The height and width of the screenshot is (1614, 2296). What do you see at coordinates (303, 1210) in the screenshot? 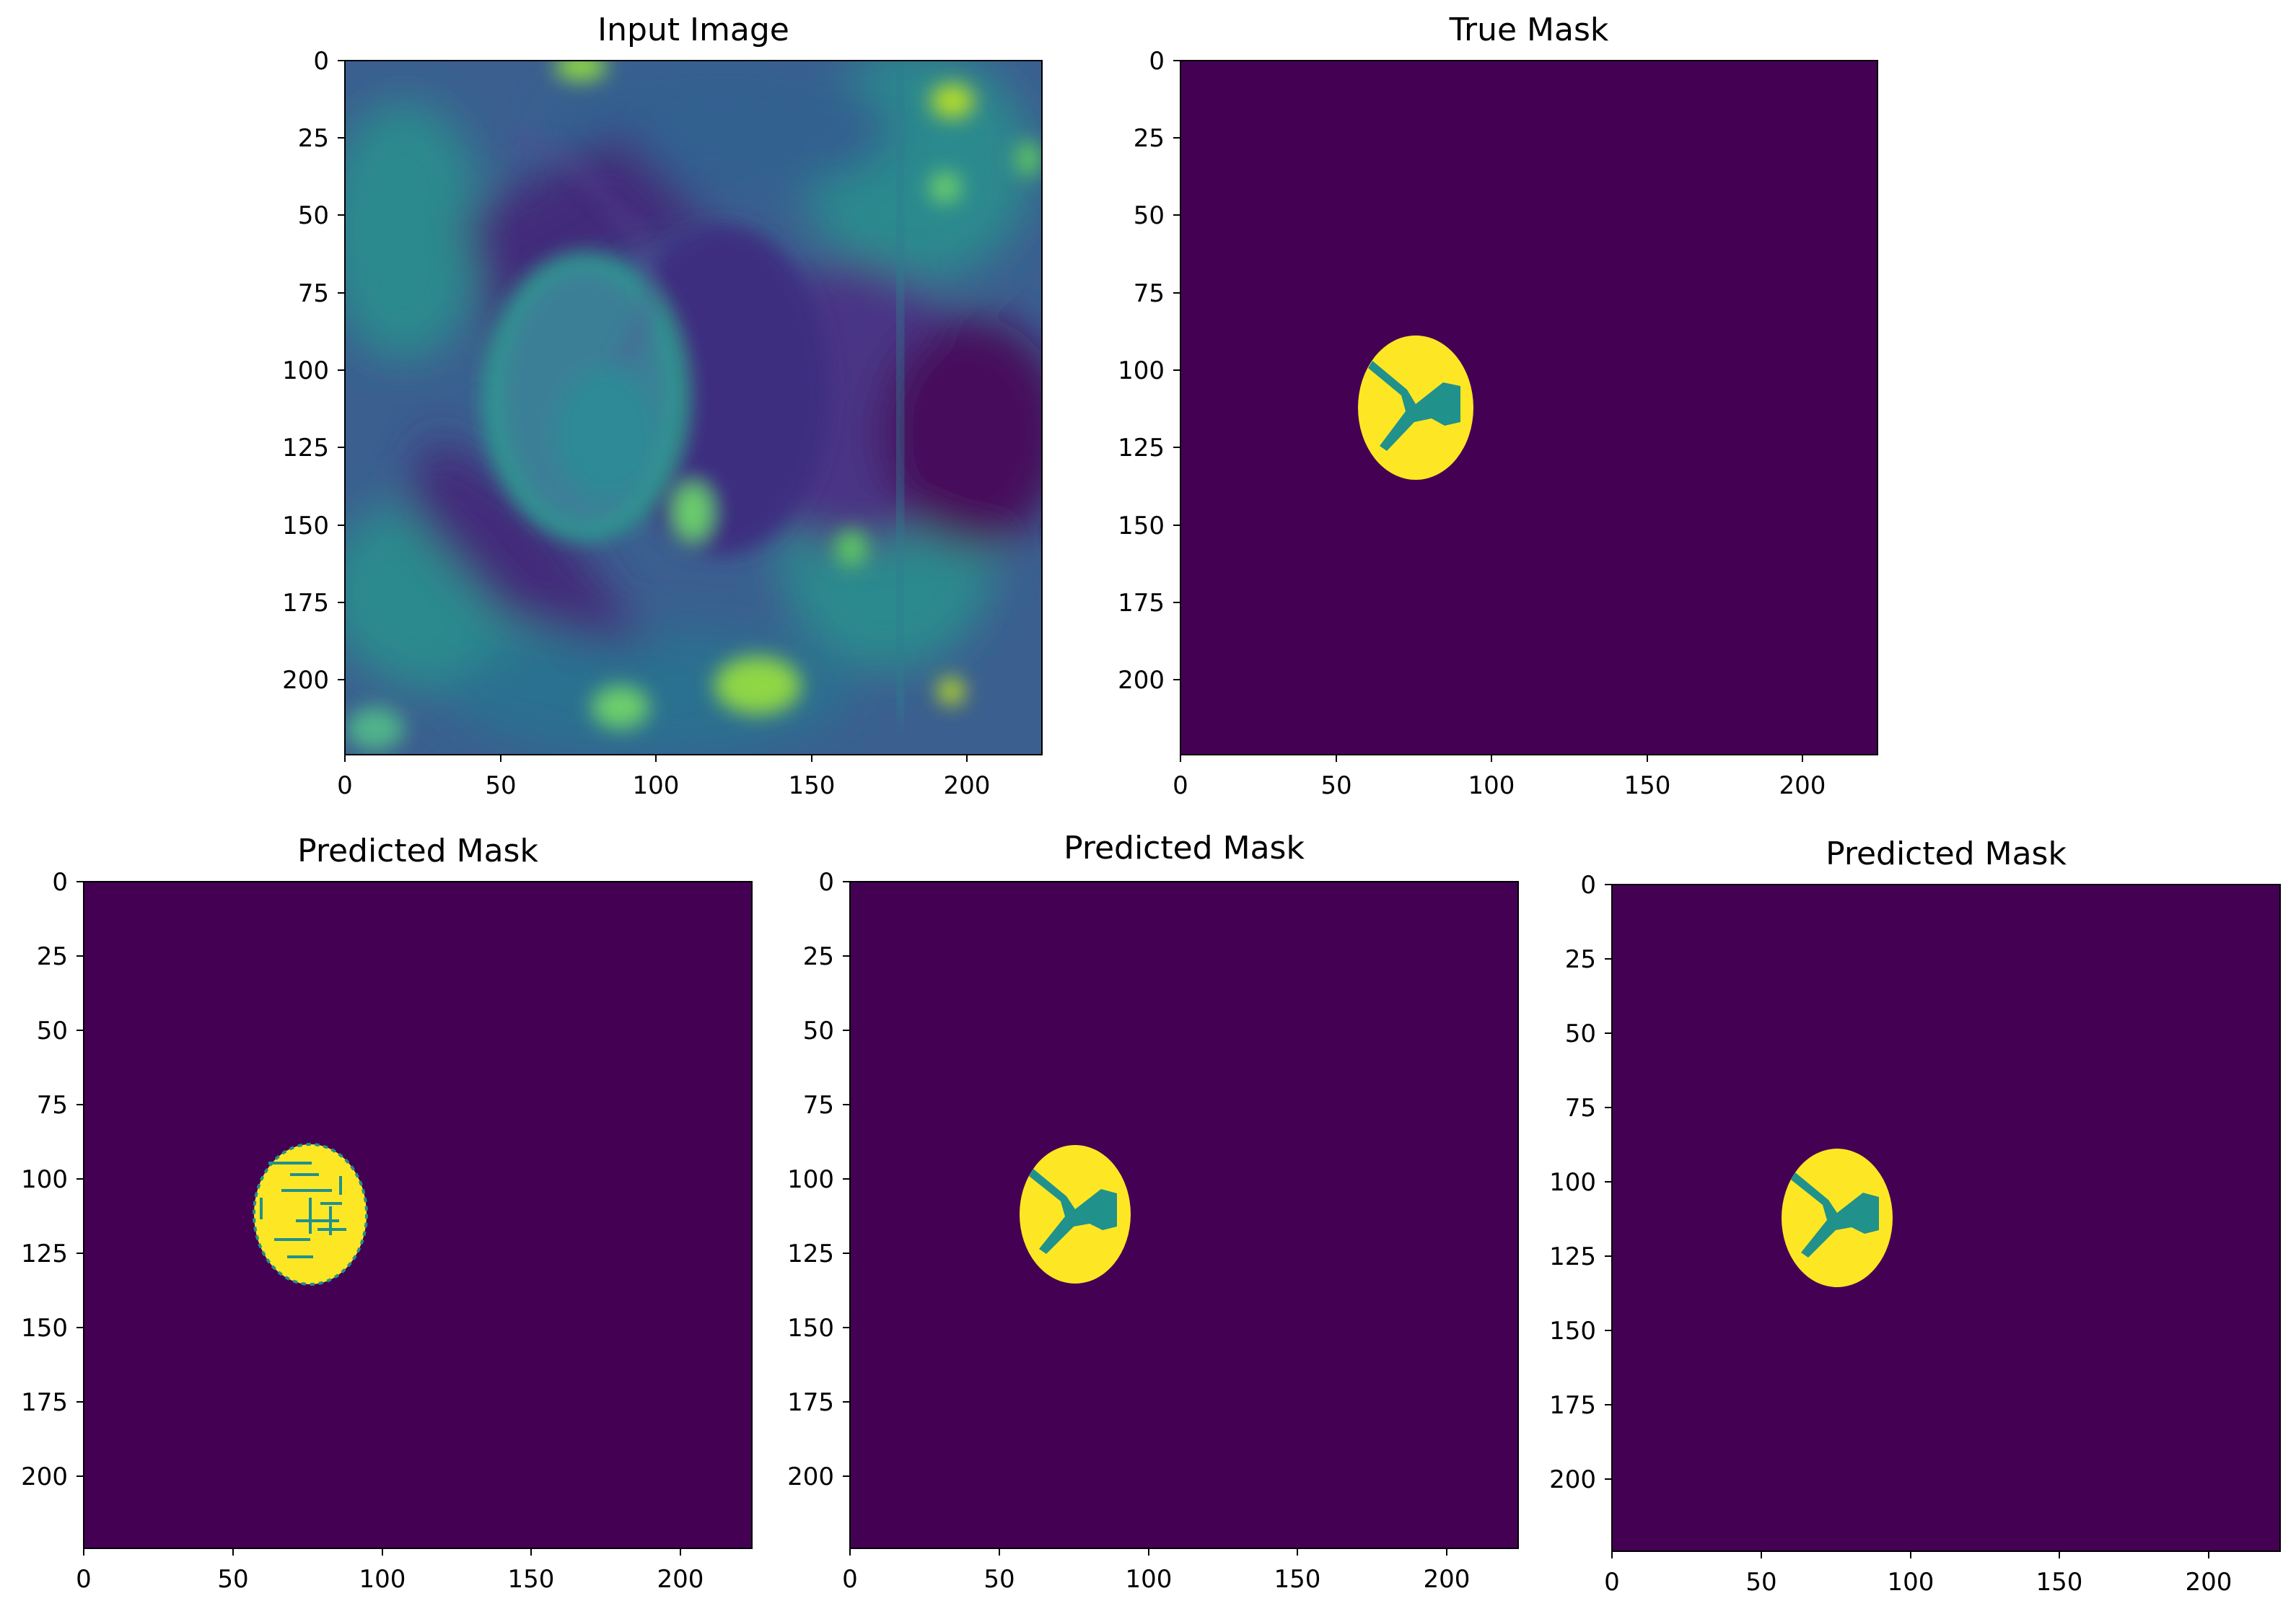
I see `mask-noise` at bounding box center [303, 1210].